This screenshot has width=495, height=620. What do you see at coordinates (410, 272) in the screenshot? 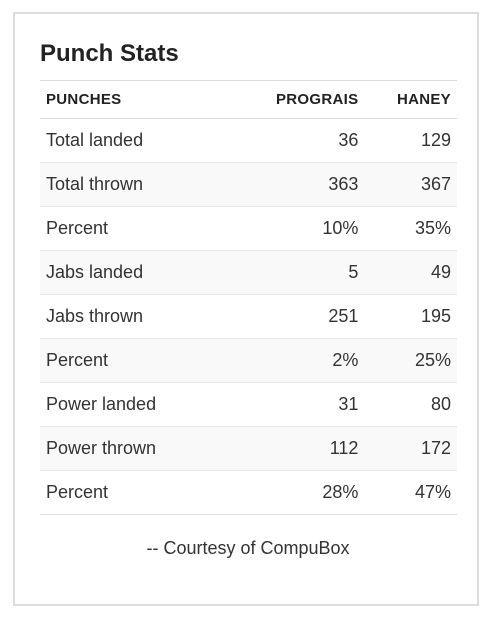
I see `haney-value: 49` at bounding box center [410, 272].